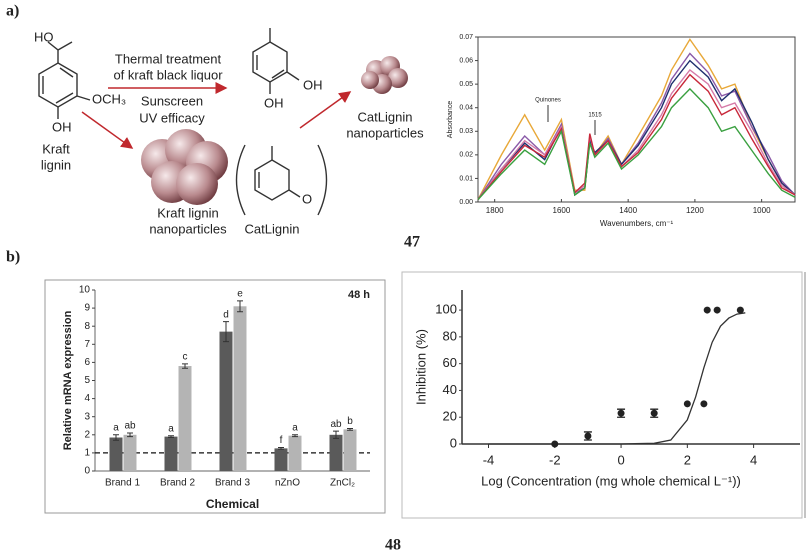 Image resolution: width=808 pixels, height=557 pixels. Describe the element at coordinates (232, 483) in the screenshot. I see `x-tick-label: Brand 3` at that location.